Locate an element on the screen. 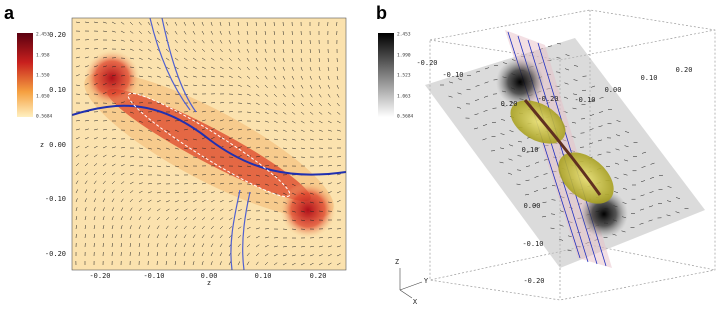 The image size is (727, 323). triad-label: Z is located at coordinates (397, 262).